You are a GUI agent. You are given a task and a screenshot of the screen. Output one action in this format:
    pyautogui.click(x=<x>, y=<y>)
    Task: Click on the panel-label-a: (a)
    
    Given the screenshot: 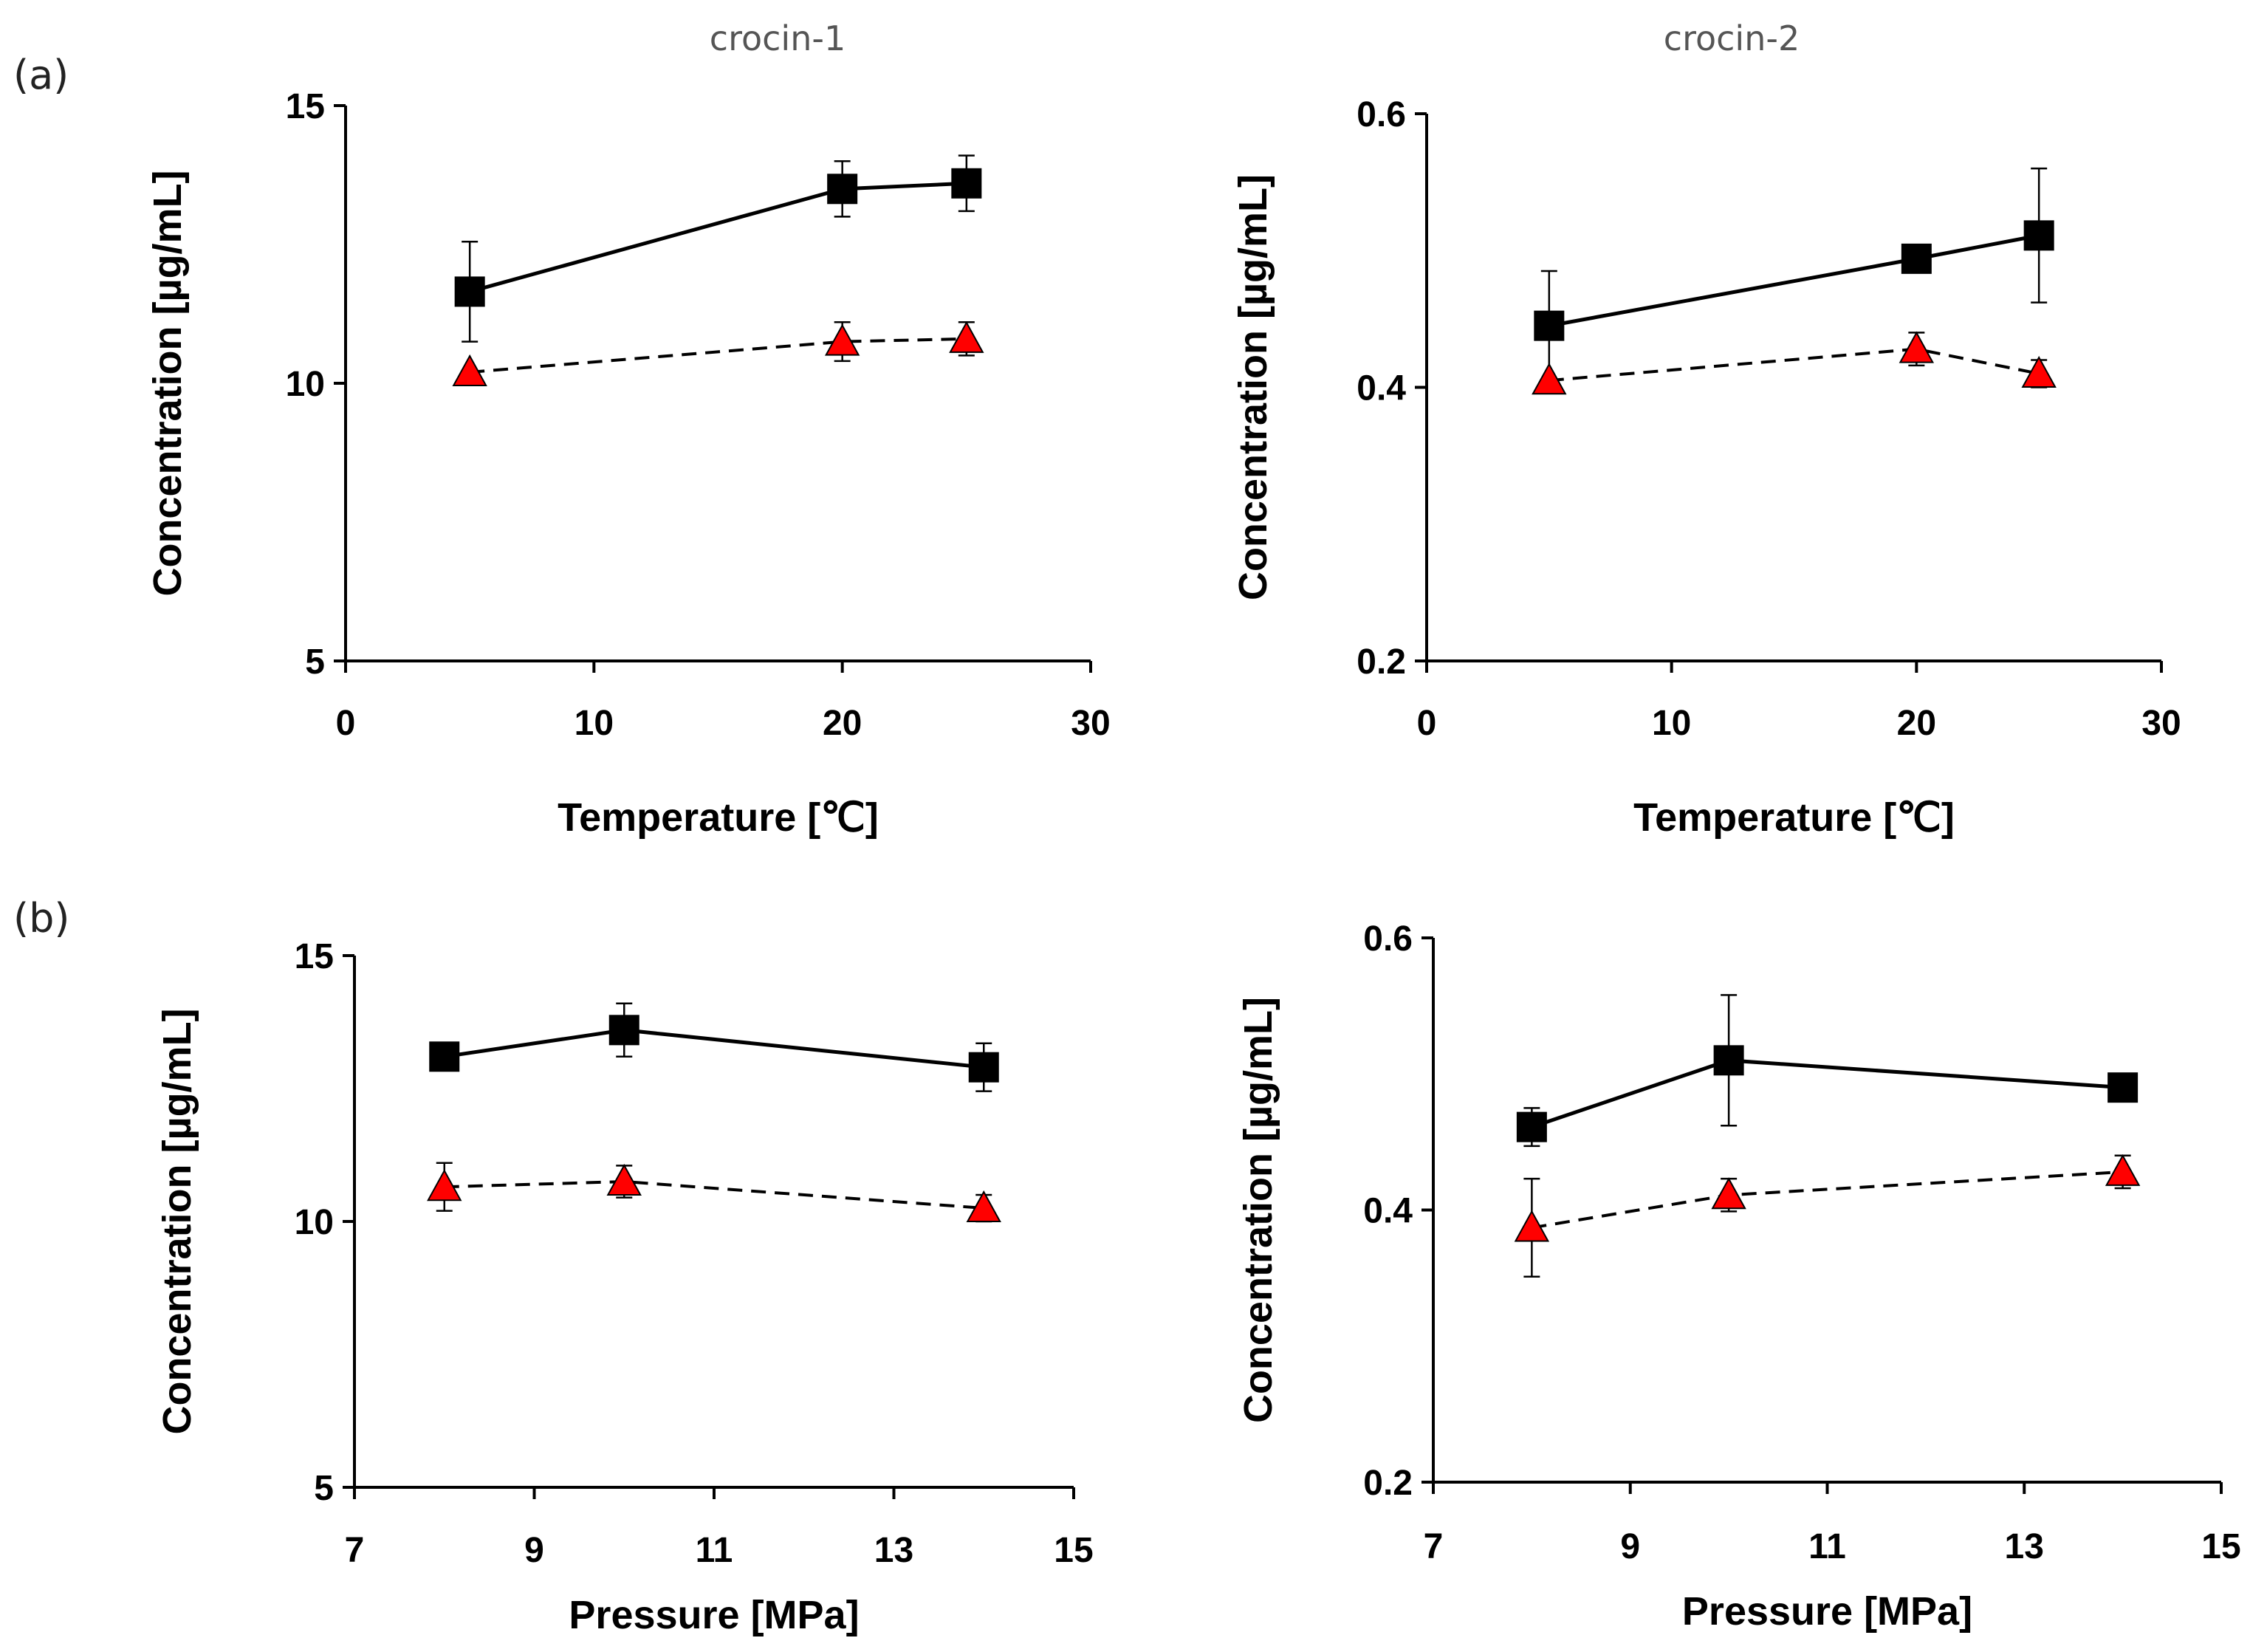 What is the action you would take?
    pyautogui.click(x=41, y=75)
    